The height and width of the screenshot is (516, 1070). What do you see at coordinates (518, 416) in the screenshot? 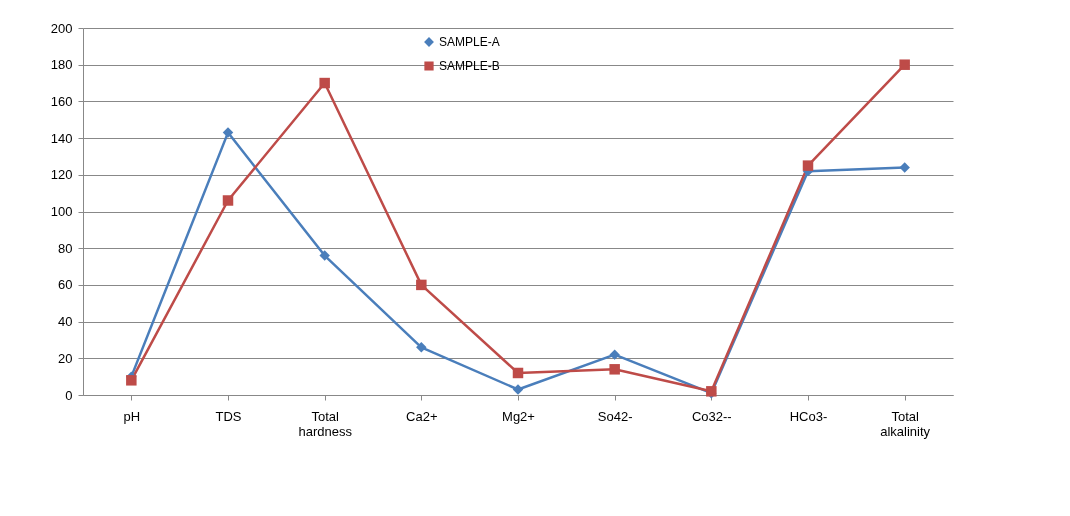
I see `x-tick-label: Mg2+` at bounding box center [518, 416].